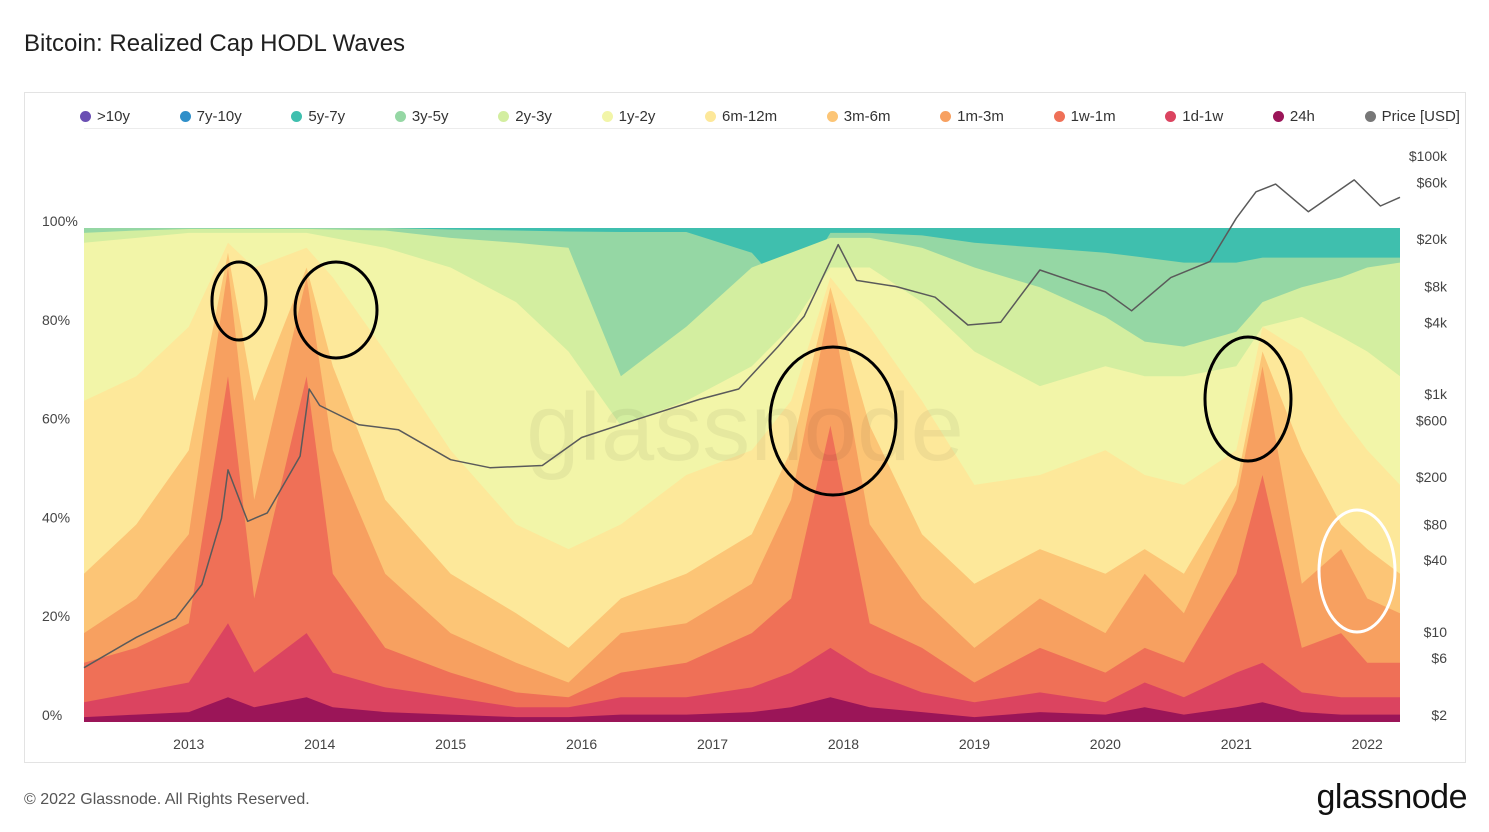 This screenshot has width=1489, height=832. What do you see at coordinates (742, 709) in the screenshot?
I see `band-24h` at bounding box center [742, 709].